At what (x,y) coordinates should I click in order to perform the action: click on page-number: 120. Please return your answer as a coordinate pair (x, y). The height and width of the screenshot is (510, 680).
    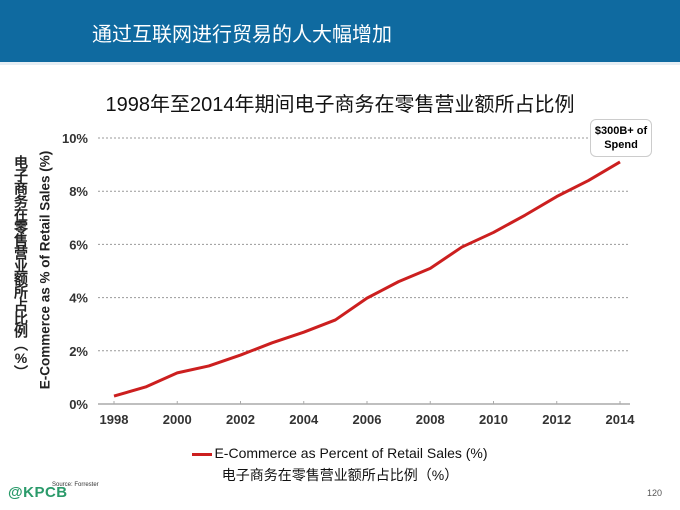
    Looking at the image, I should click on (654, 493).